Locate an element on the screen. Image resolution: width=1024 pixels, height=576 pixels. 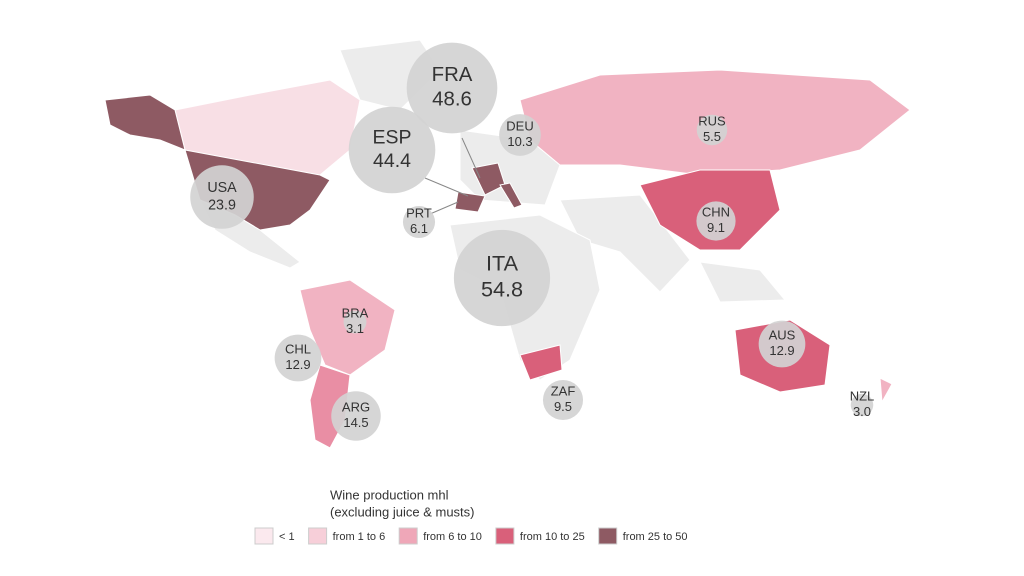
new-zealand is located at coordinates (886, 390).